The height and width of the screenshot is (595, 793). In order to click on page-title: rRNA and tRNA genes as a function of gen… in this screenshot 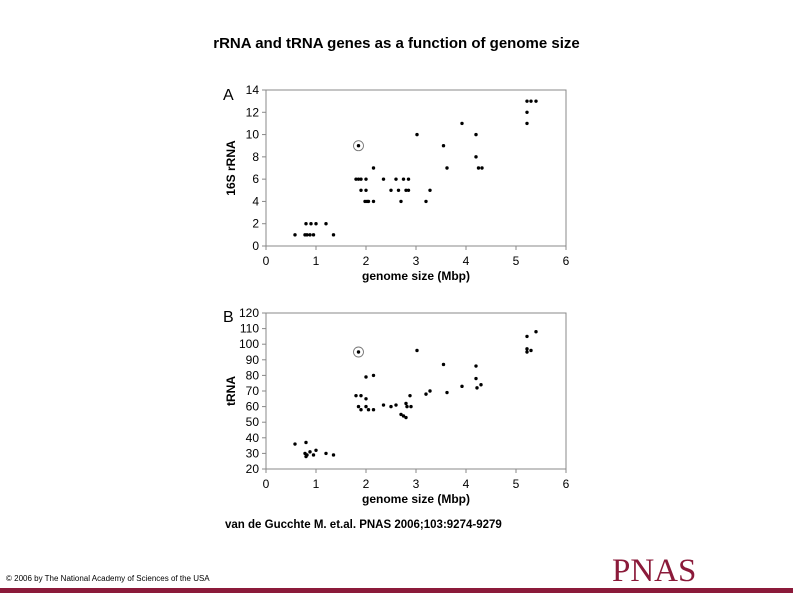, I will do `click(396, 43)`.